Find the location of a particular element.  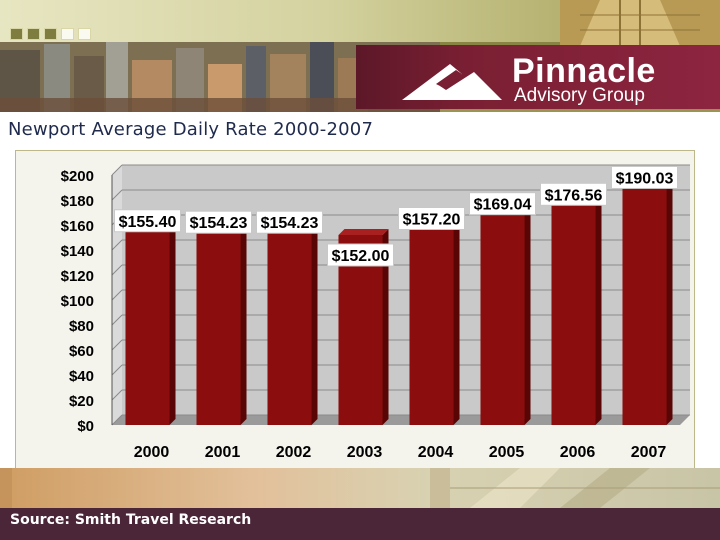

x-tick-label: 2004 is located at coordinates (436, 452).